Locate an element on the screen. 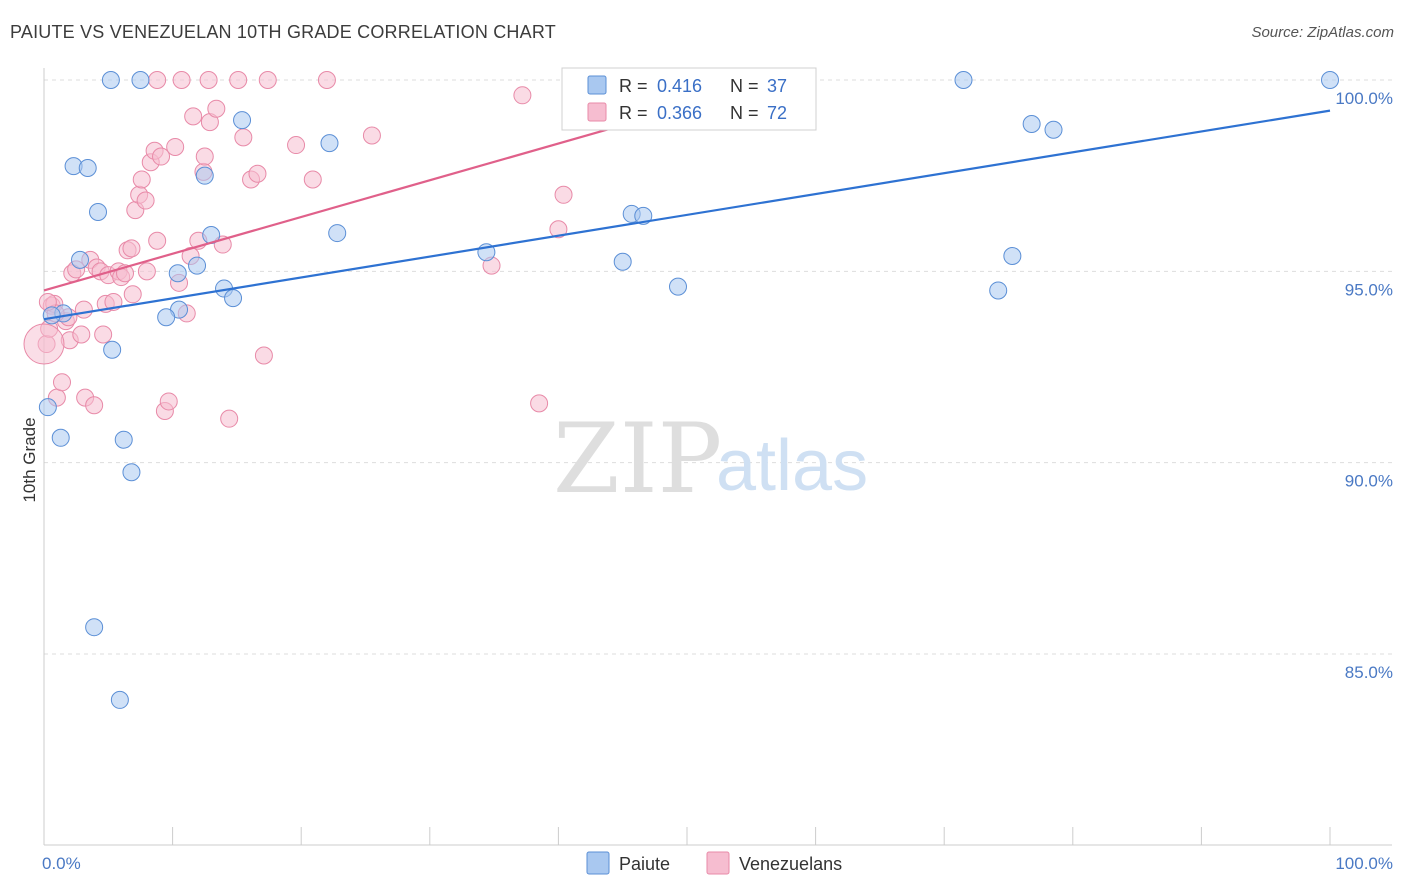 The image size is (1406, 892). venezuelan-trend-line is located at coordinates (365, 198).